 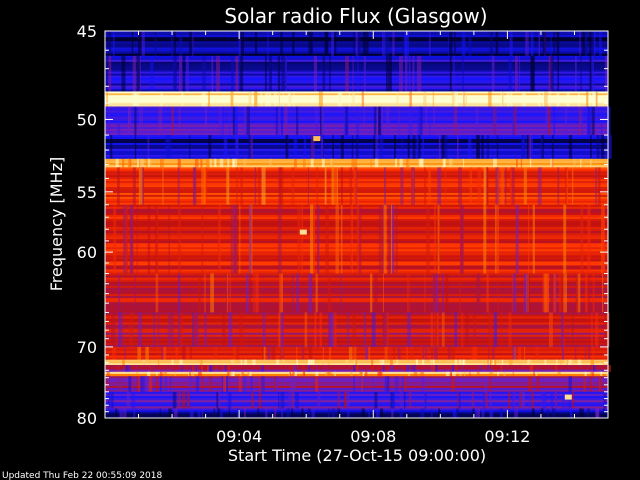 What do you see at coordinates (87, 347) in the screenshot?
I see `y-tick-label: 70` at bounding box center [87, 347].